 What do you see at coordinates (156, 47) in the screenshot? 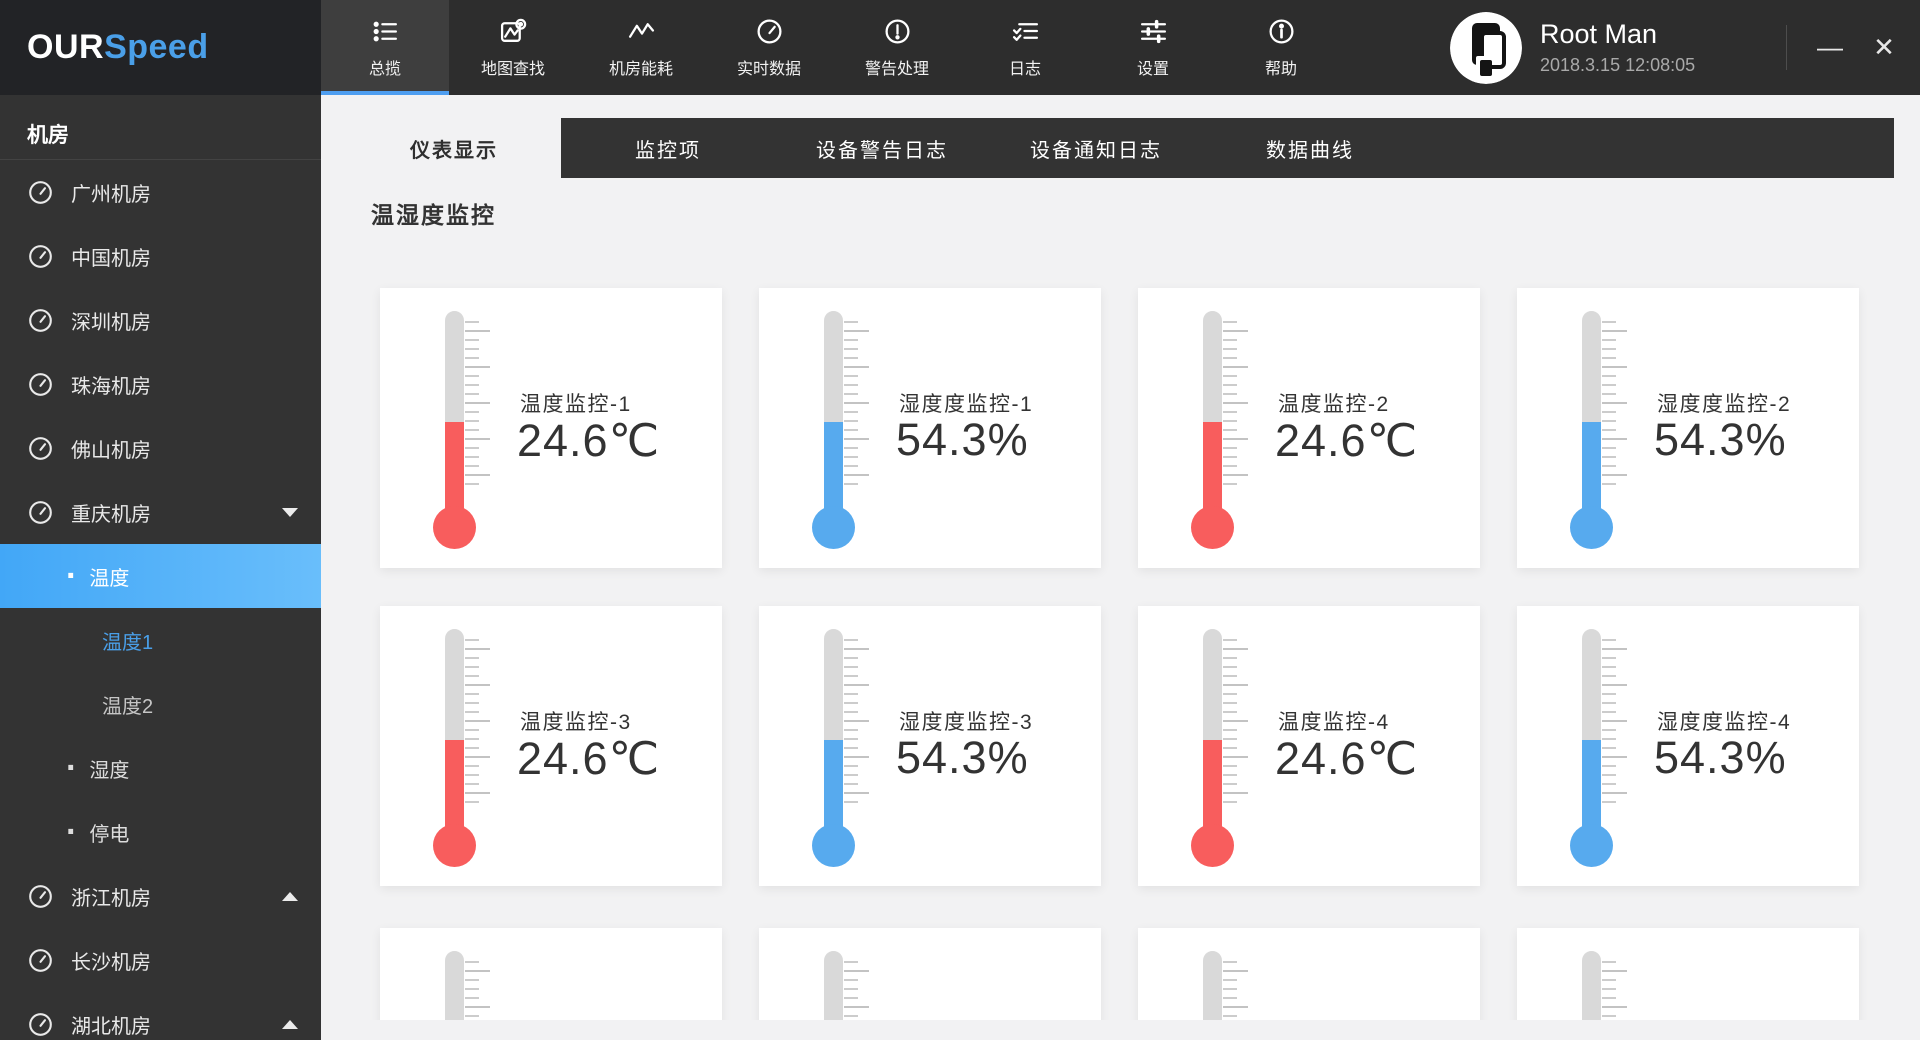
I see `brand-suffix: Speed` at bounding box center [156, 47].